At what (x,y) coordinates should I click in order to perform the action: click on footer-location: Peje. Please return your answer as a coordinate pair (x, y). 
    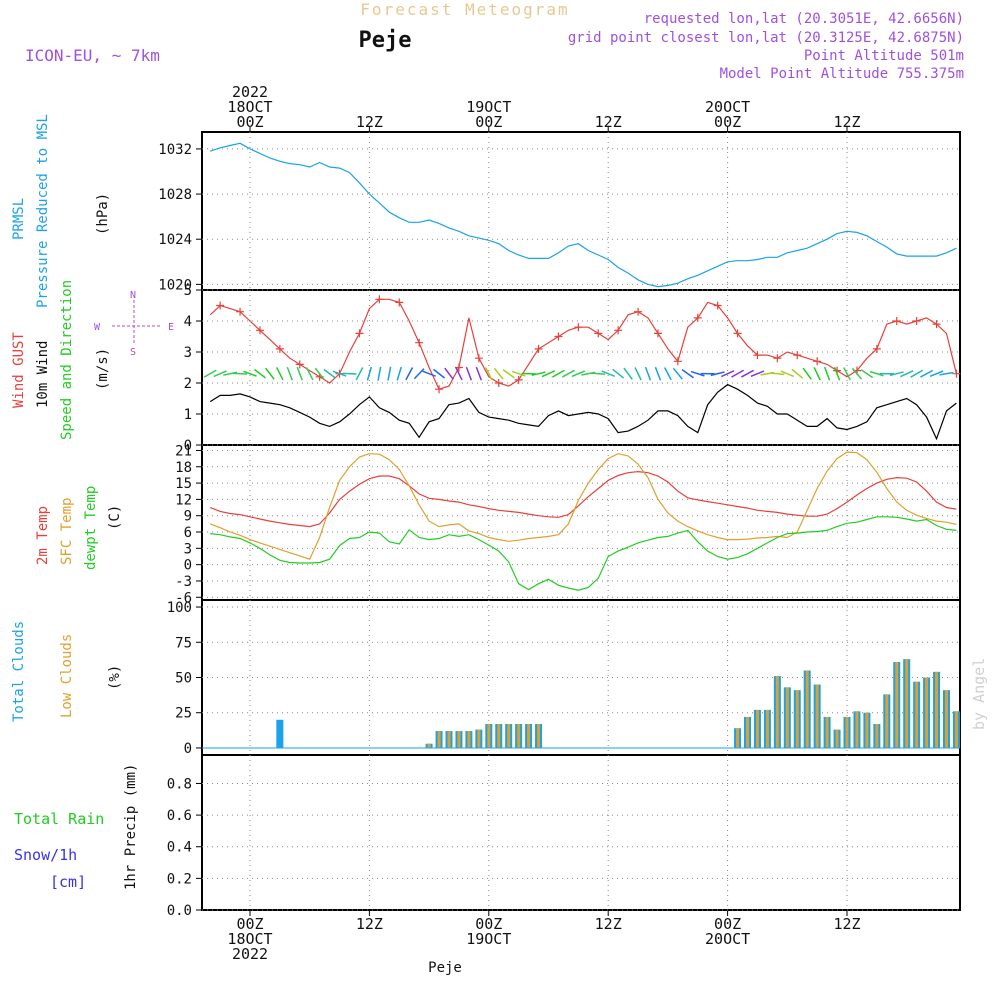
    Looking at the image, I should click on (445, 968).